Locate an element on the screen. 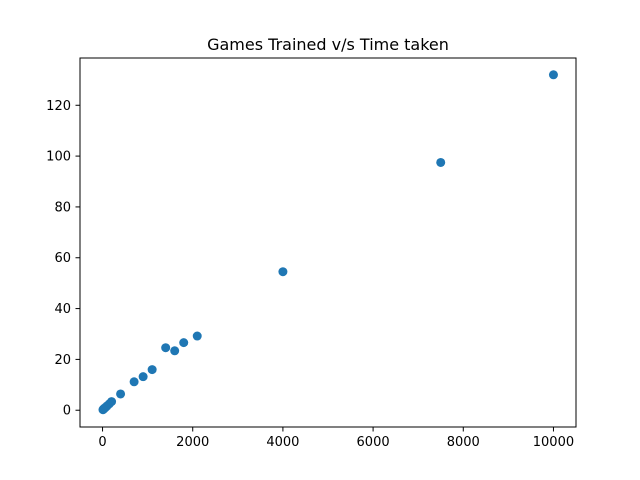 This screenshot has height=480, width=640. x-tick-label: 10000 is located at coordinates (553, 442).